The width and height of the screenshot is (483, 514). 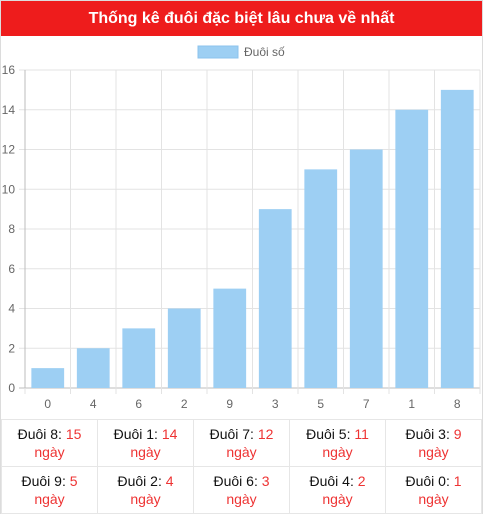 What do you see at coordinates (11, 229) in the screenshot?
I see `y-tick-label: 8` at bounding box center [11, 229].